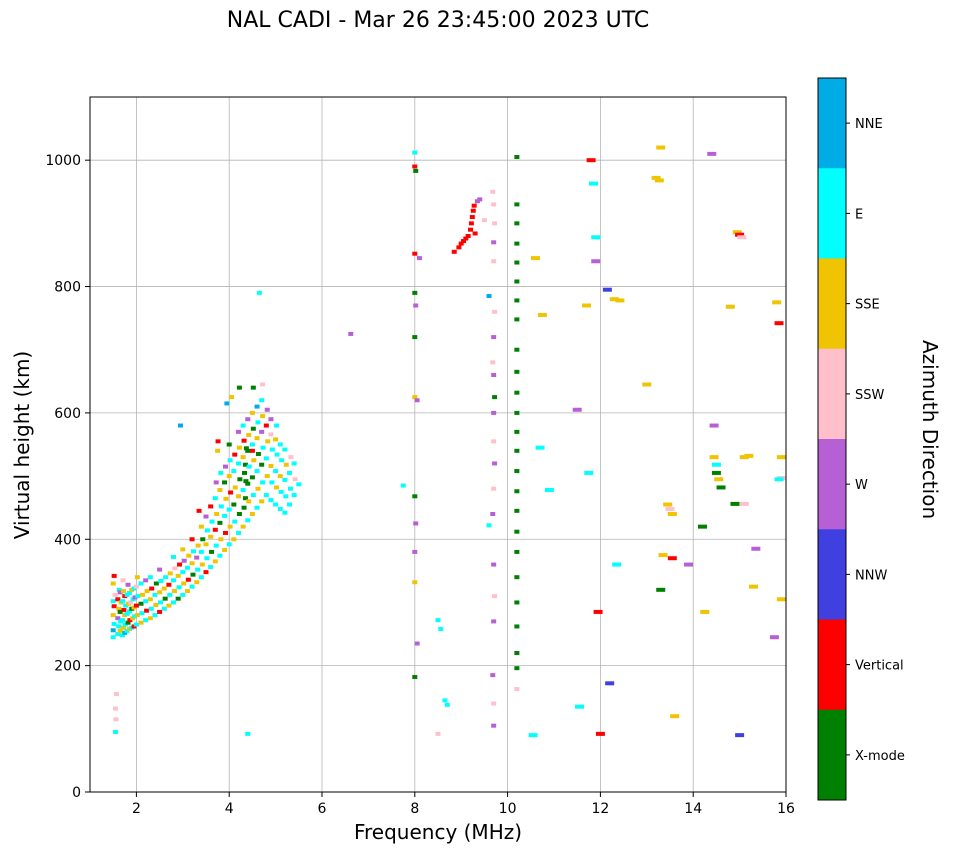 The image size is (958, 857). What do you see at coordinates (67, 288) in the screenshot?
I see `y-tick-label: 800` at bounding box center [67, 288].